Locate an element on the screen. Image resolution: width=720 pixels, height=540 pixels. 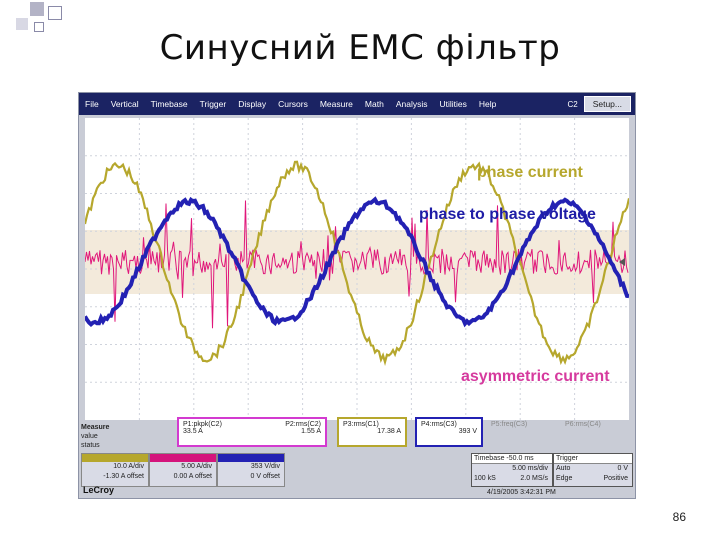
p2-value: 1.55 A is located at coordinates (311, 431).